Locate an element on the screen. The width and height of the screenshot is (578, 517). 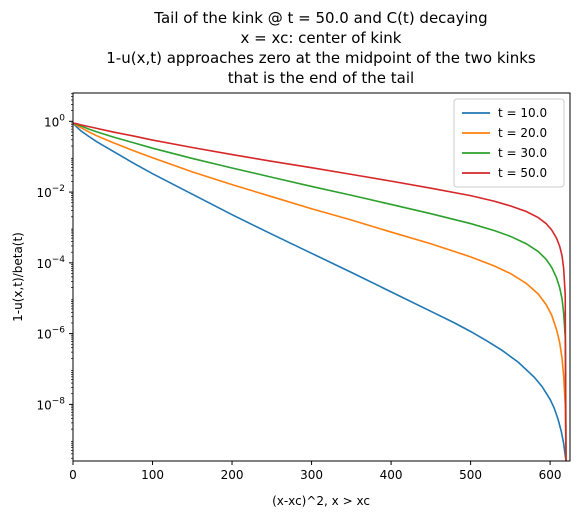
y-axis-label: 1-u(x,t)/beta(t) is located at coordinates (18, 277).